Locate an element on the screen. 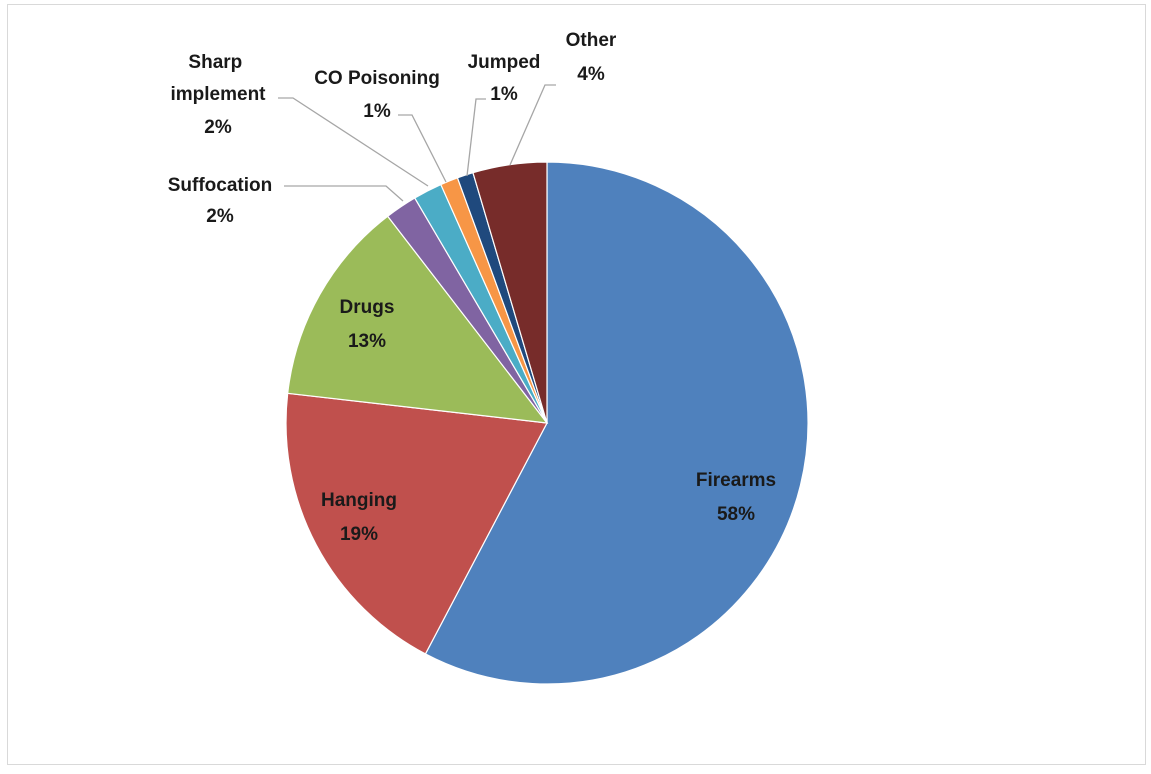 This screenshot has height=774, width=1151. slice-label-sharp-implement-line1: Sharp is located at coordinates (215, 62).